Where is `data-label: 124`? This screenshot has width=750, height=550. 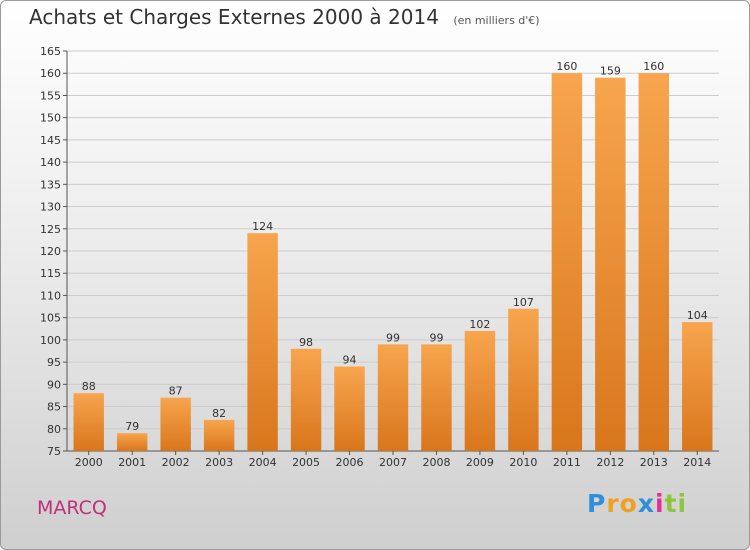 data-label: 124 is located at coordinates (262, 226).